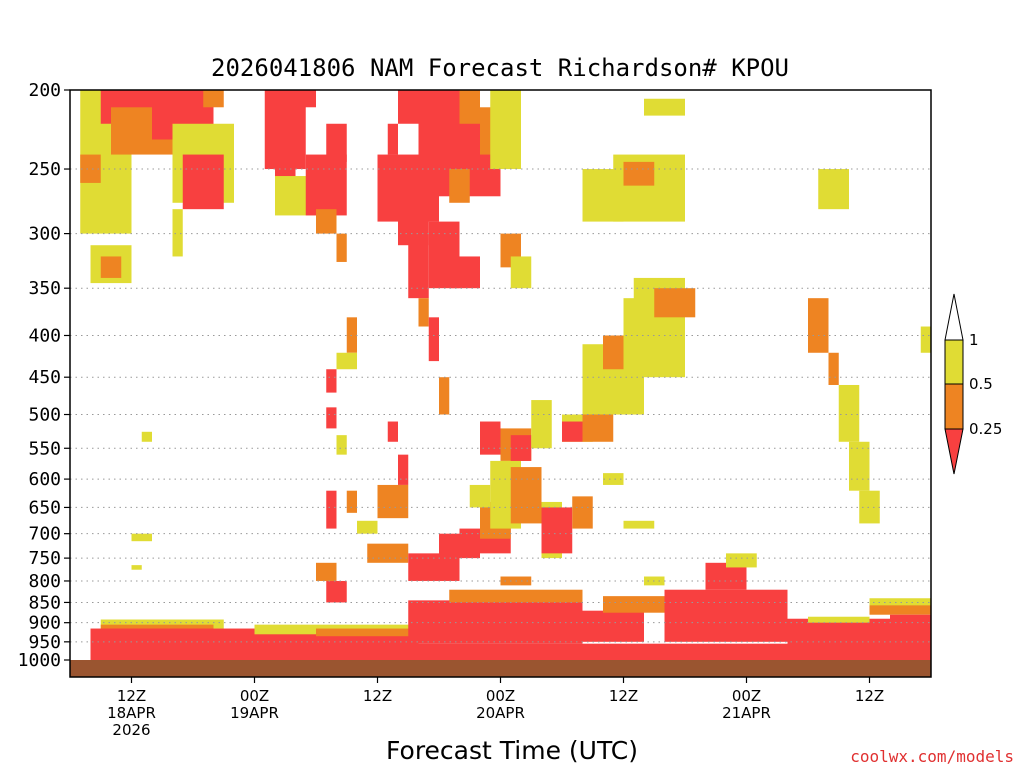 The image size is (1024, 768). I want to click on y-tick-label: 550, so click(44, 448).